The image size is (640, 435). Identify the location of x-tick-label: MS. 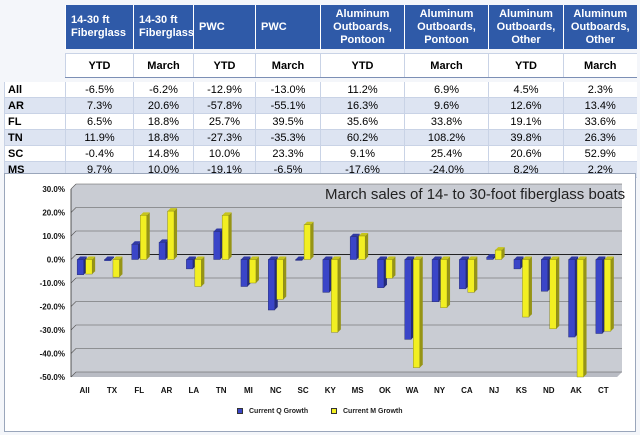
(358, 390).